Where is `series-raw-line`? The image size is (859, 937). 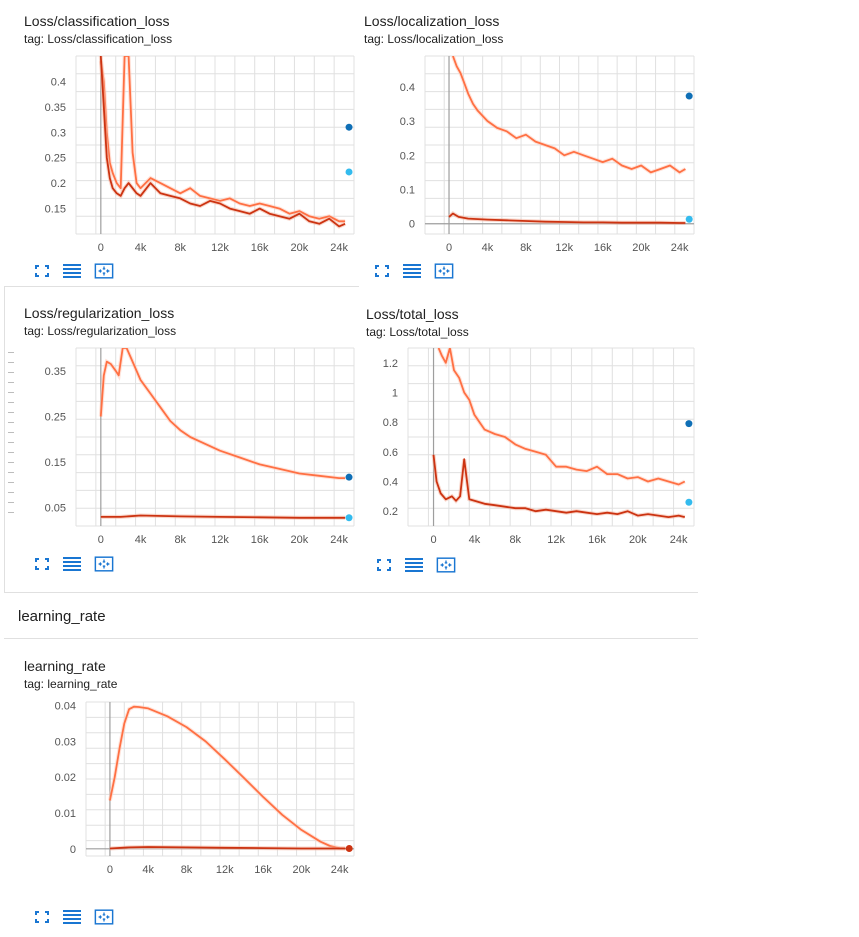
series-raw-line is located at coordinates (222, 414).